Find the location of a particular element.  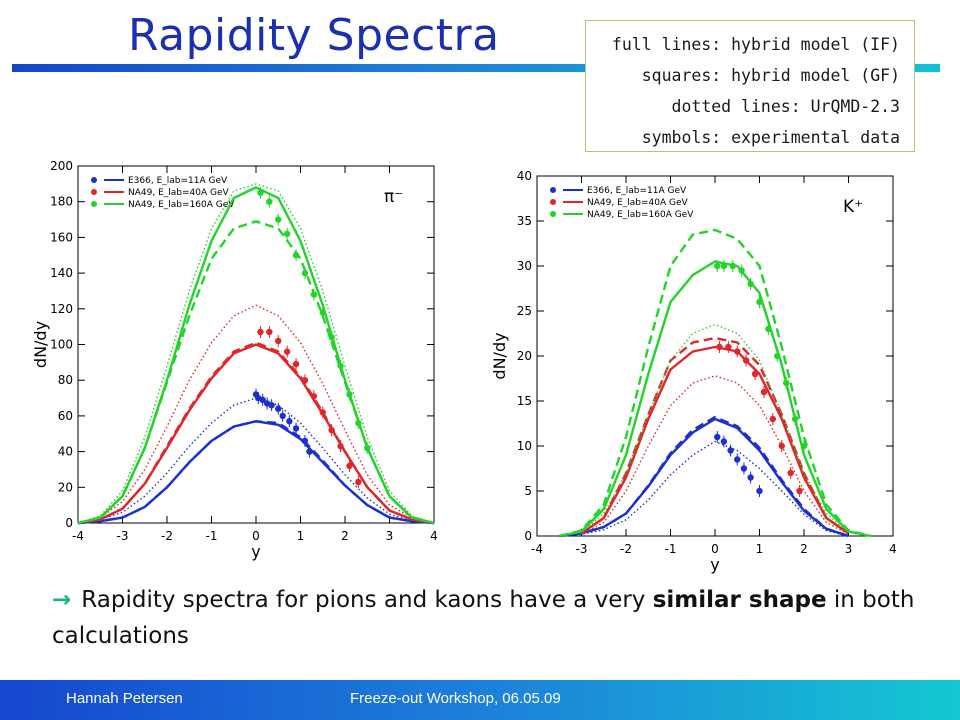

x-tick-label: 2 is located at coordinates (345, 536).